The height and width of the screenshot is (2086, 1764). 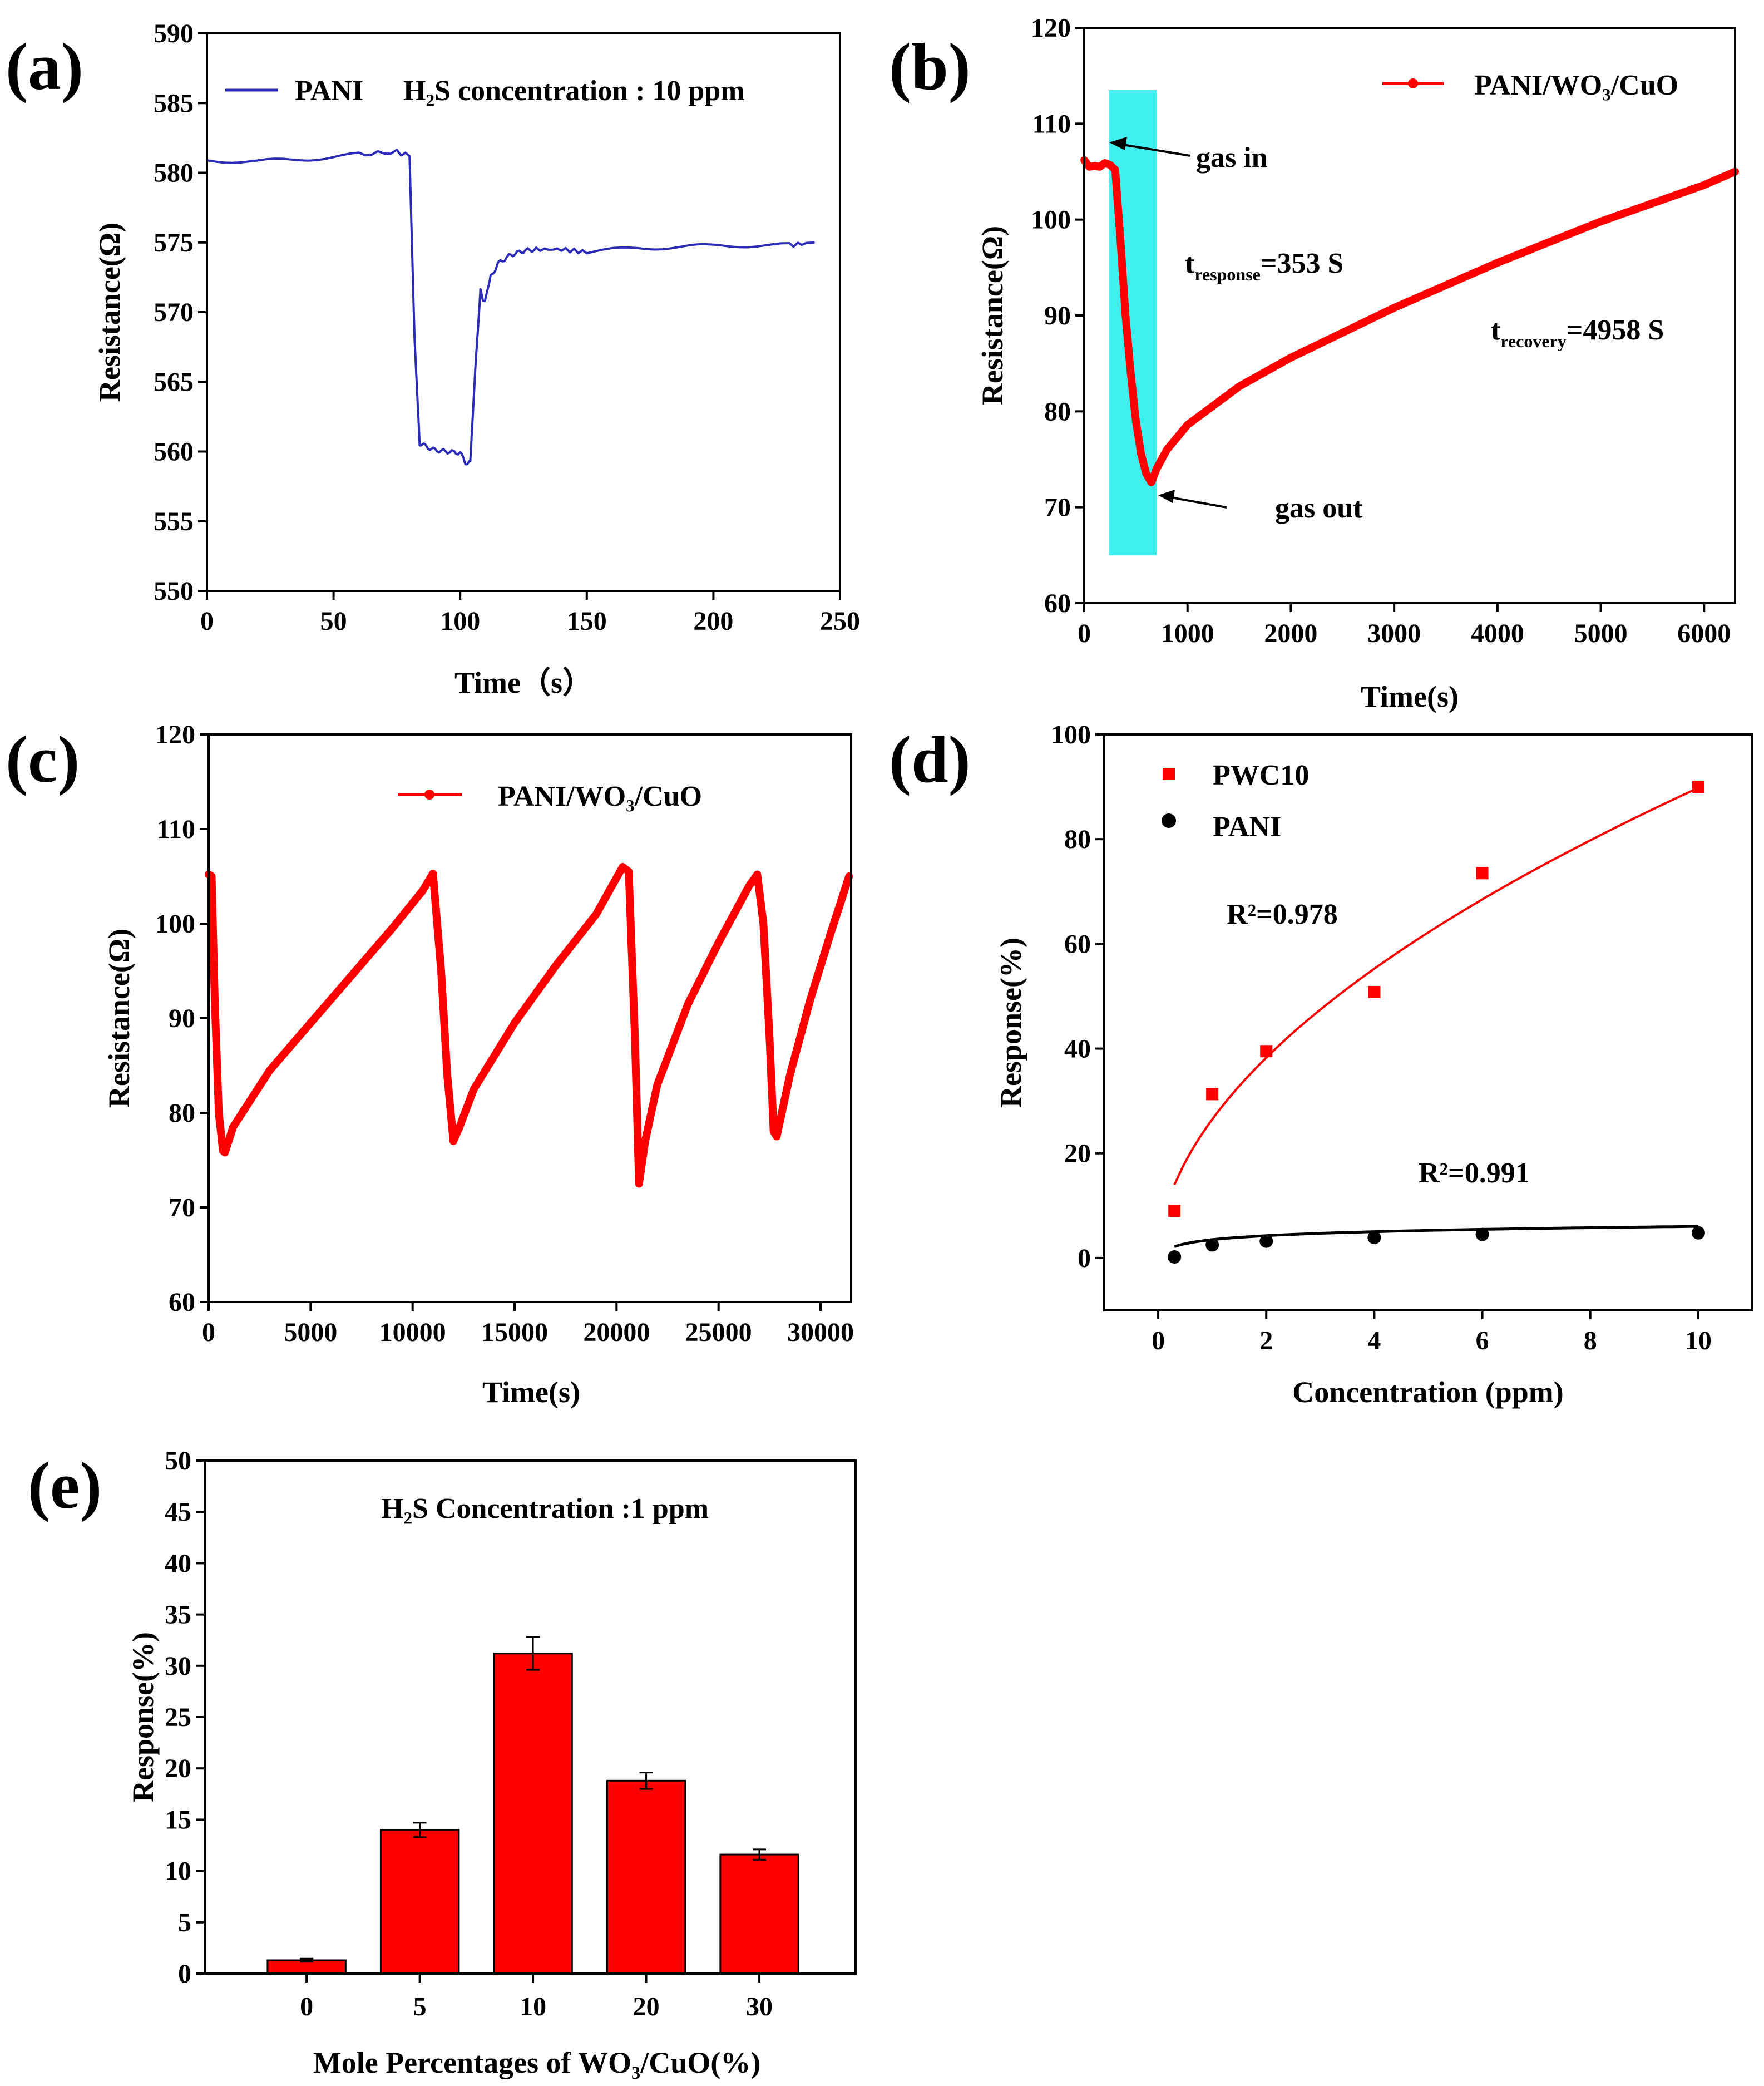 I want to click on panel-a-x-tick-label: 0, so click(x=207, y=621).